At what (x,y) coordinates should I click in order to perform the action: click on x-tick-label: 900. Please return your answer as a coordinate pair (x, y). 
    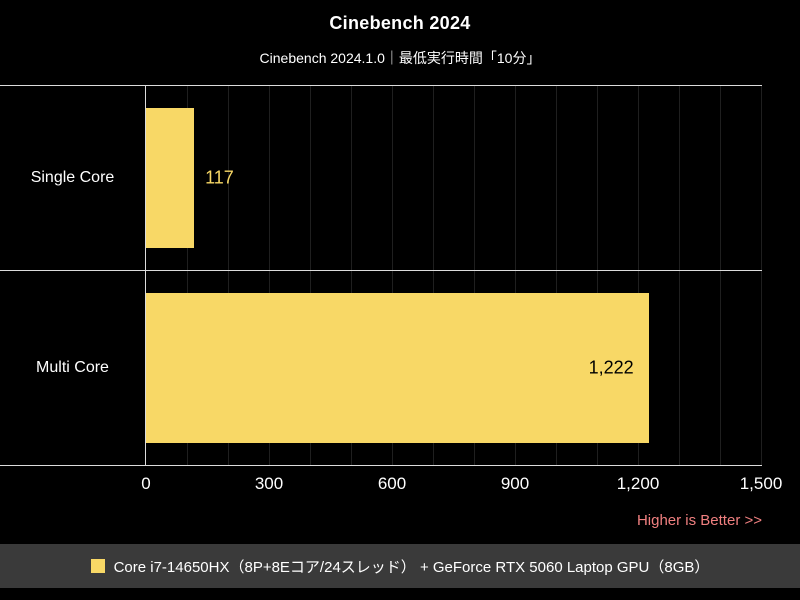
    Looking at the image, I should click on (515, 483).